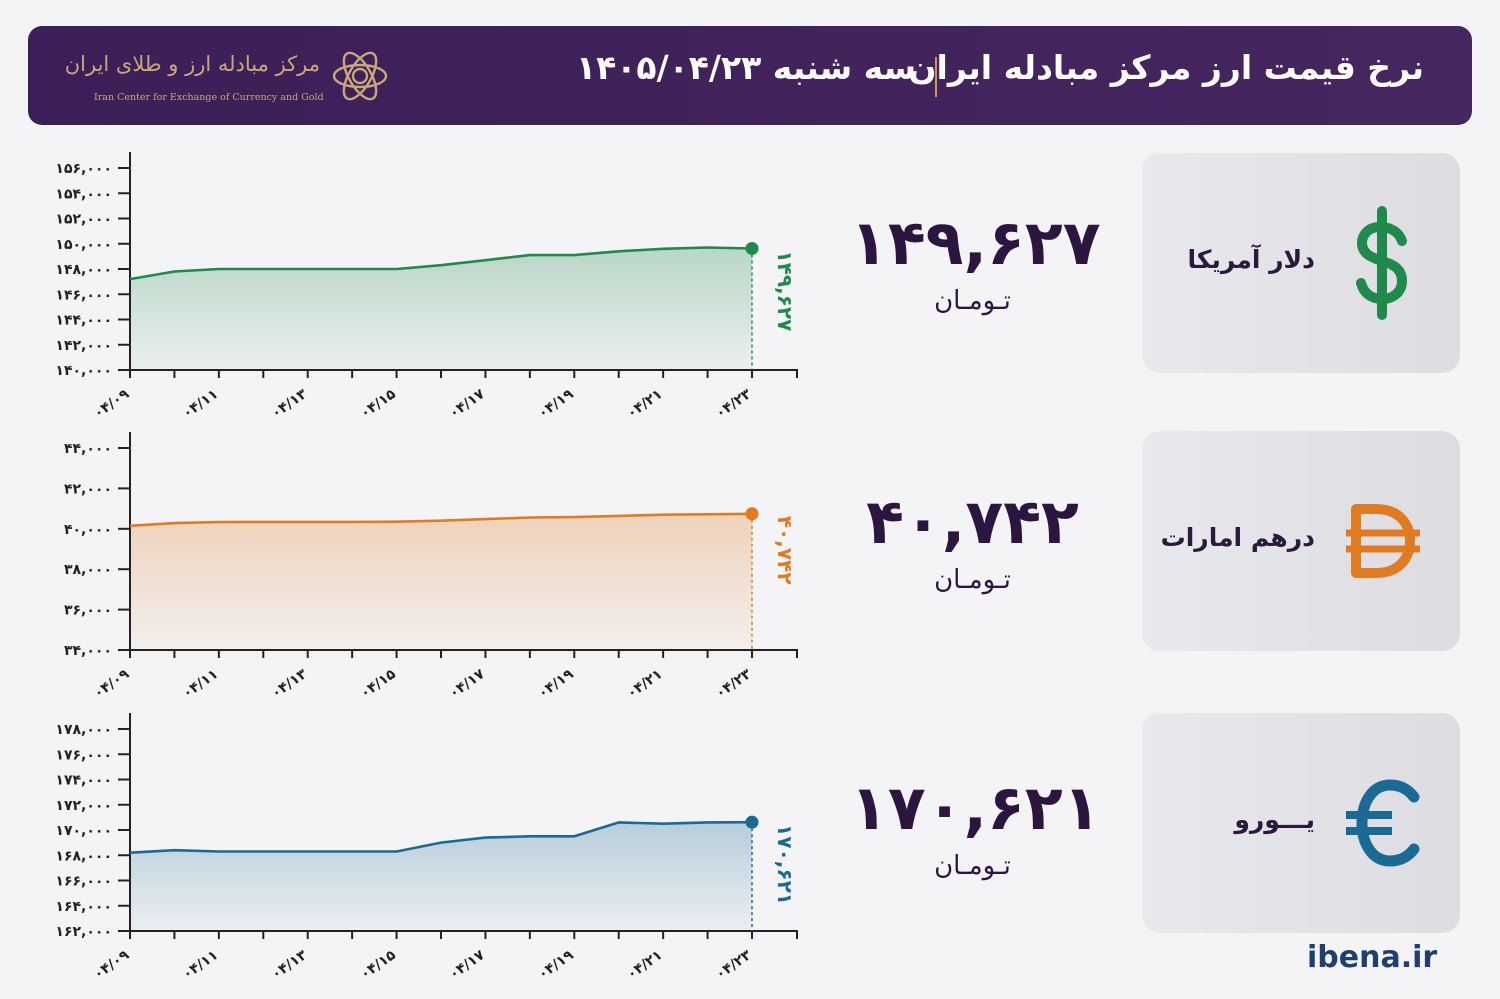  What do you see at coordinates (785, 290) in the screenshot?
I see `last-value-label: ۱۴۹,۶۲۷` at bounding box center [785, 290].